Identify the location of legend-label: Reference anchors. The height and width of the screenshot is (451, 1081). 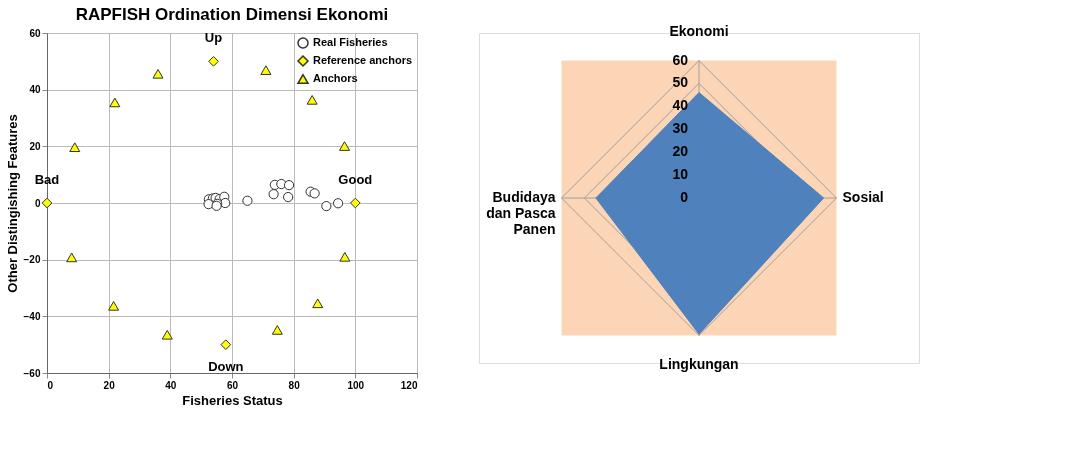
(363, 60).